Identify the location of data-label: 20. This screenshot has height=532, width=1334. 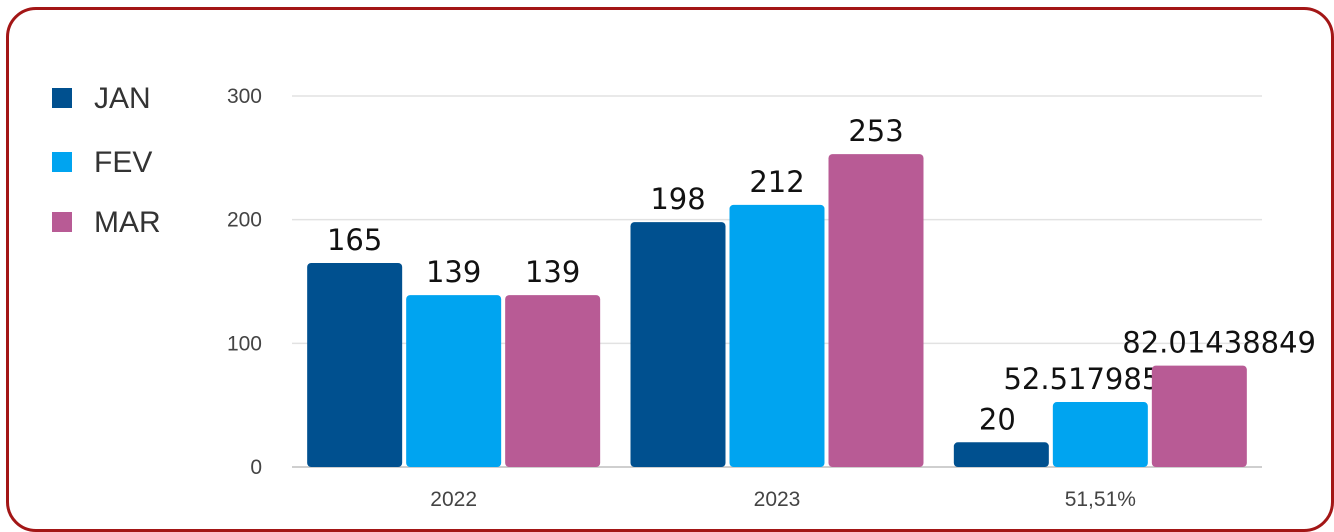
(997, 419).